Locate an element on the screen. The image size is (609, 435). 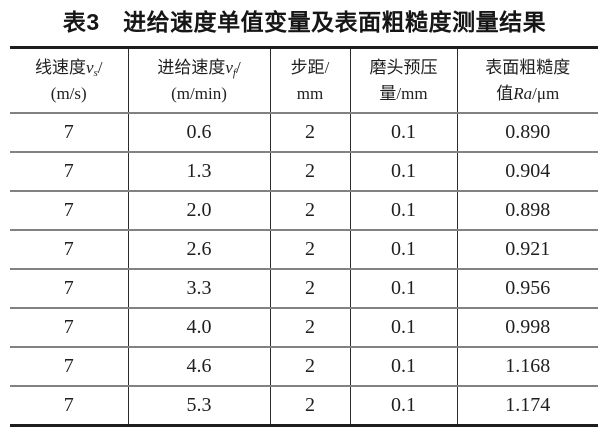
table-row: 7 1.3 2 0.1 0.904 is located at coordinates (304, 172).